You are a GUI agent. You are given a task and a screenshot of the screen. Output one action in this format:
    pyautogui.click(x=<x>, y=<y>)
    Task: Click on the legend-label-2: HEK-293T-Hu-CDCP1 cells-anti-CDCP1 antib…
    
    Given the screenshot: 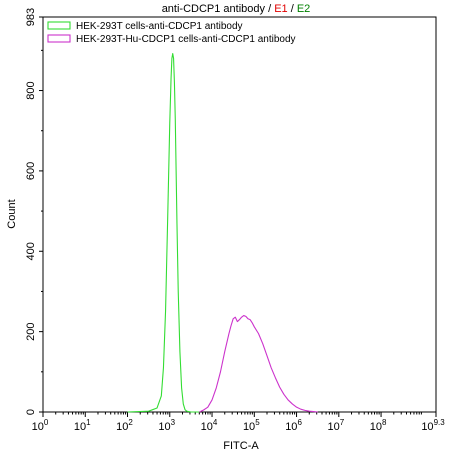 What is the action you would take?
    pyautogui.click(x=186, y=39)
    